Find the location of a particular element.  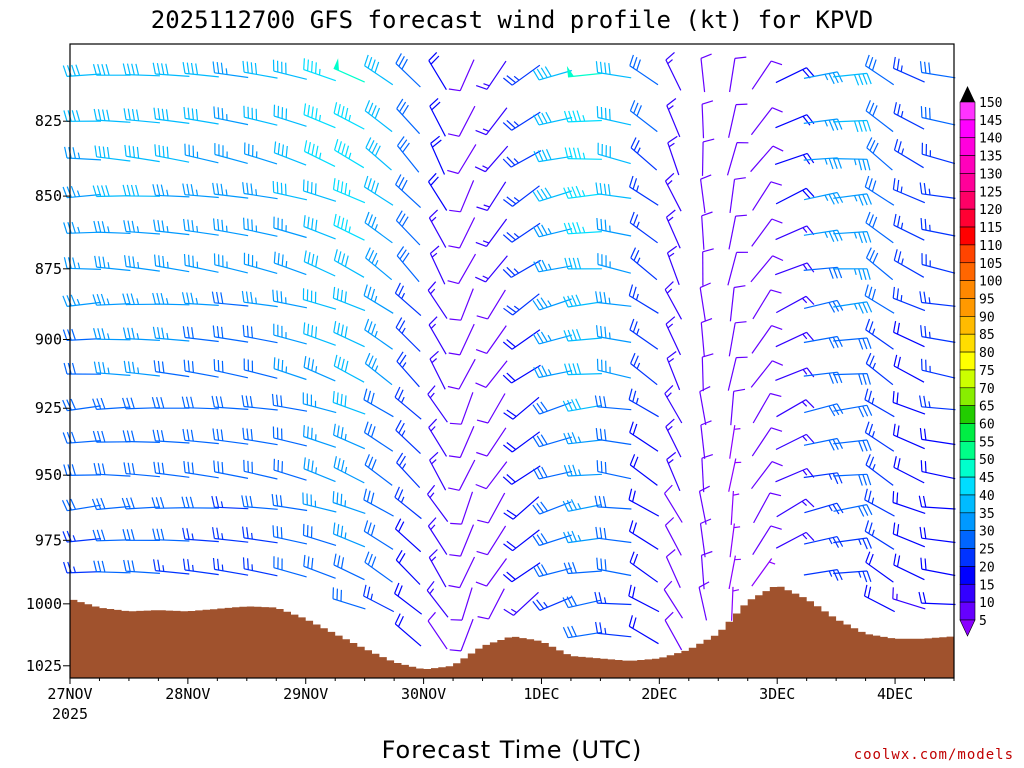

colorbar-label-45: 45 is located at coordinates (987, 478).